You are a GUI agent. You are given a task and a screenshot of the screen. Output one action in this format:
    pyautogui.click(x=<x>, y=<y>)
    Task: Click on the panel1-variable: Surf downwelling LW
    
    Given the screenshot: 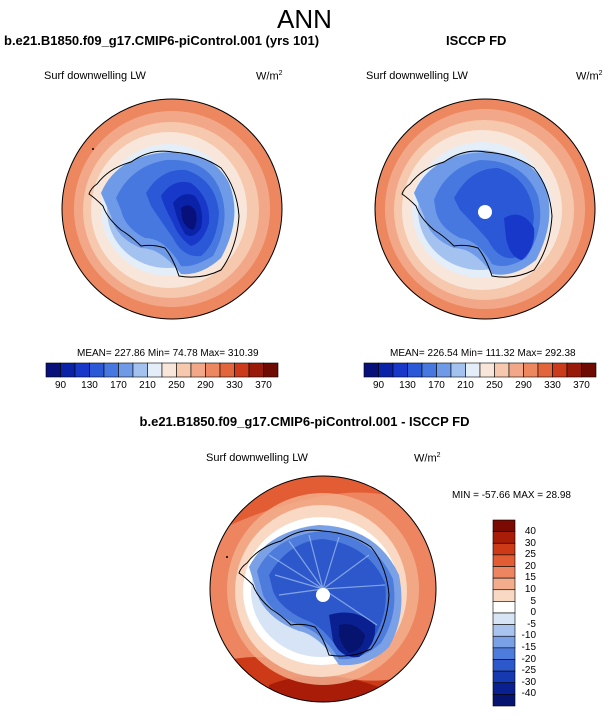 What is the action you would take?
    pyautogui.click(x=95, y=76)
    